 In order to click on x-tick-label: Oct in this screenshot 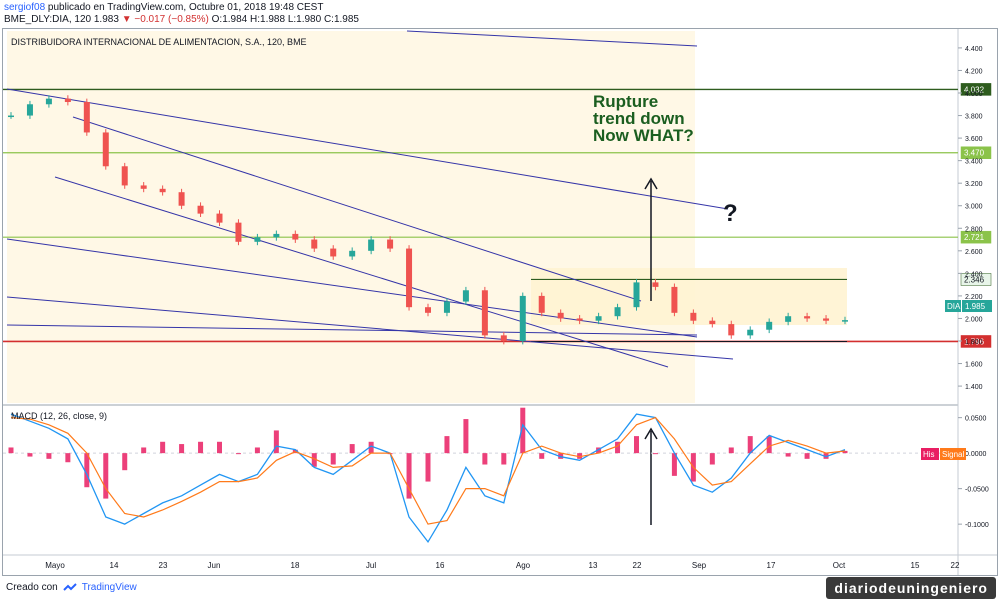, I will do `click(839, 565)`.